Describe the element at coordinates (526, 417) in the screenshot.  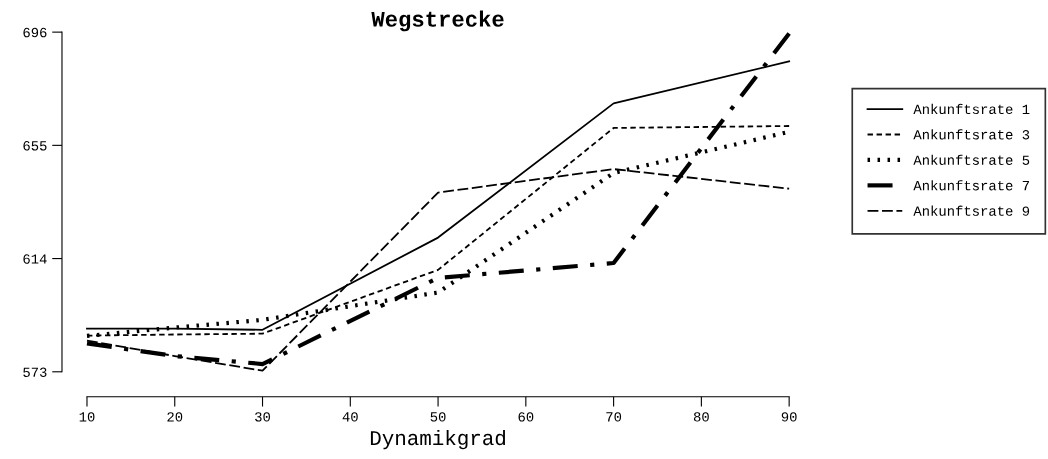
I see `x-tick-label: 60` at that location.